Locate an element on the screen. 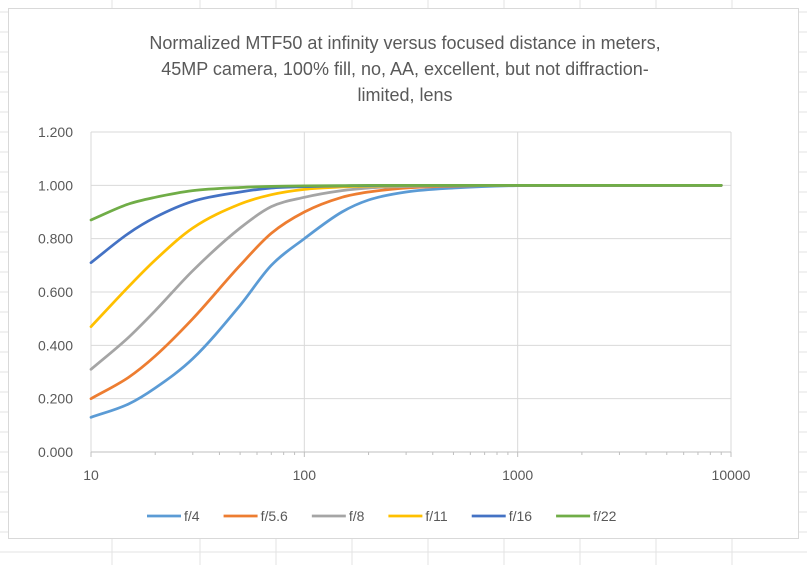  x-tick-label: 100 is located at coordinates (305, 475).